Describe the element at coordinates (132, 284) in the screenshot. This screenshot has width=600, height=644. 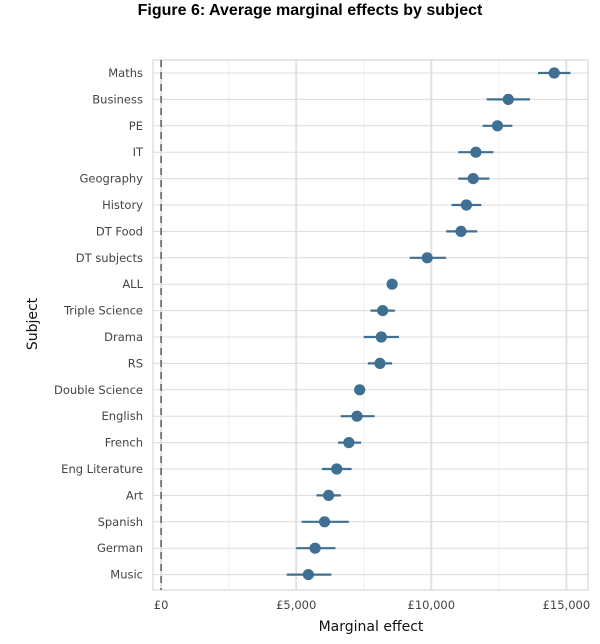
I see `y-tick-label: ALL` at that location.